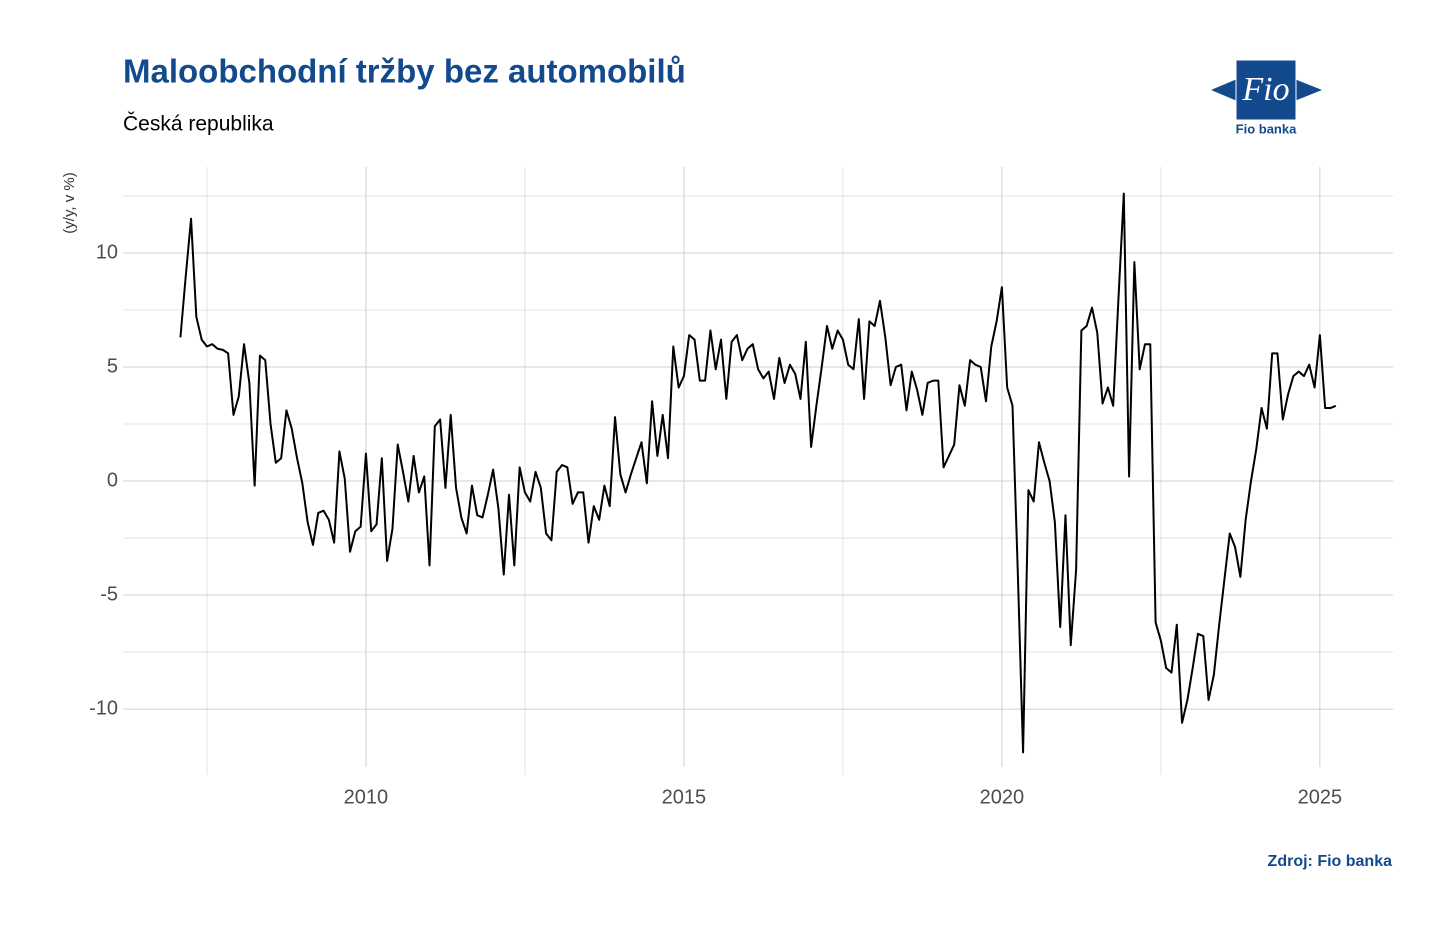 The height and width of the screenshot is (931, 1453). I want to click on y-axis-label: (y/y, v %), so click(69, 202).